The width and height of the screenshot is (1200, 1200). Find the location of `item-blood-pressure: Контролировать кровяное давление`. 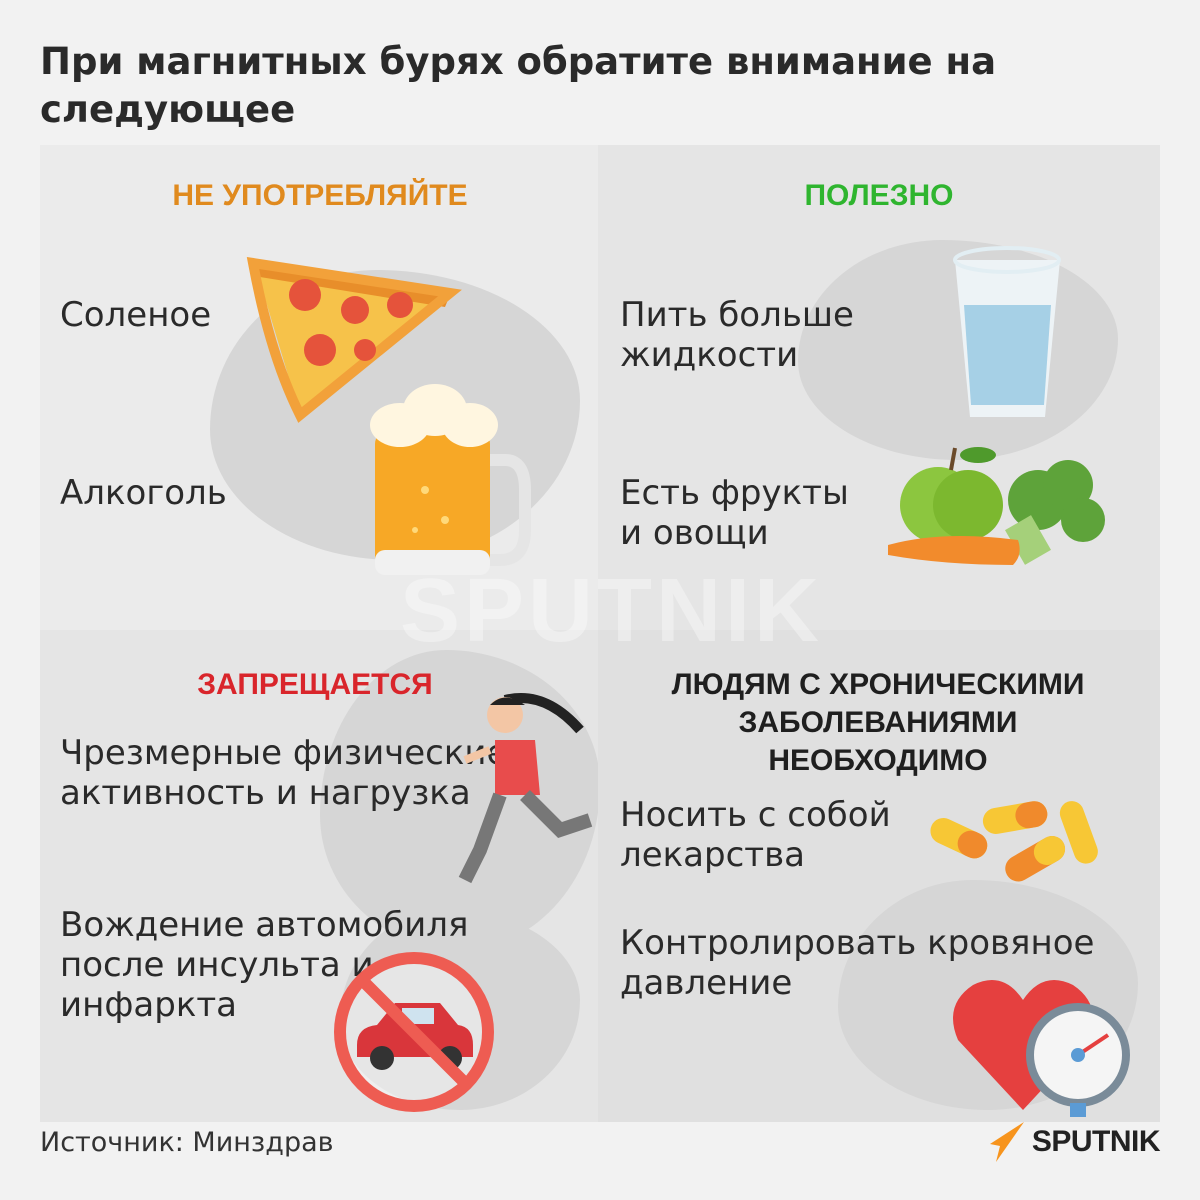

item-blood-pressure: Контролировать кровяное давление is located at coordinates (857, 963).